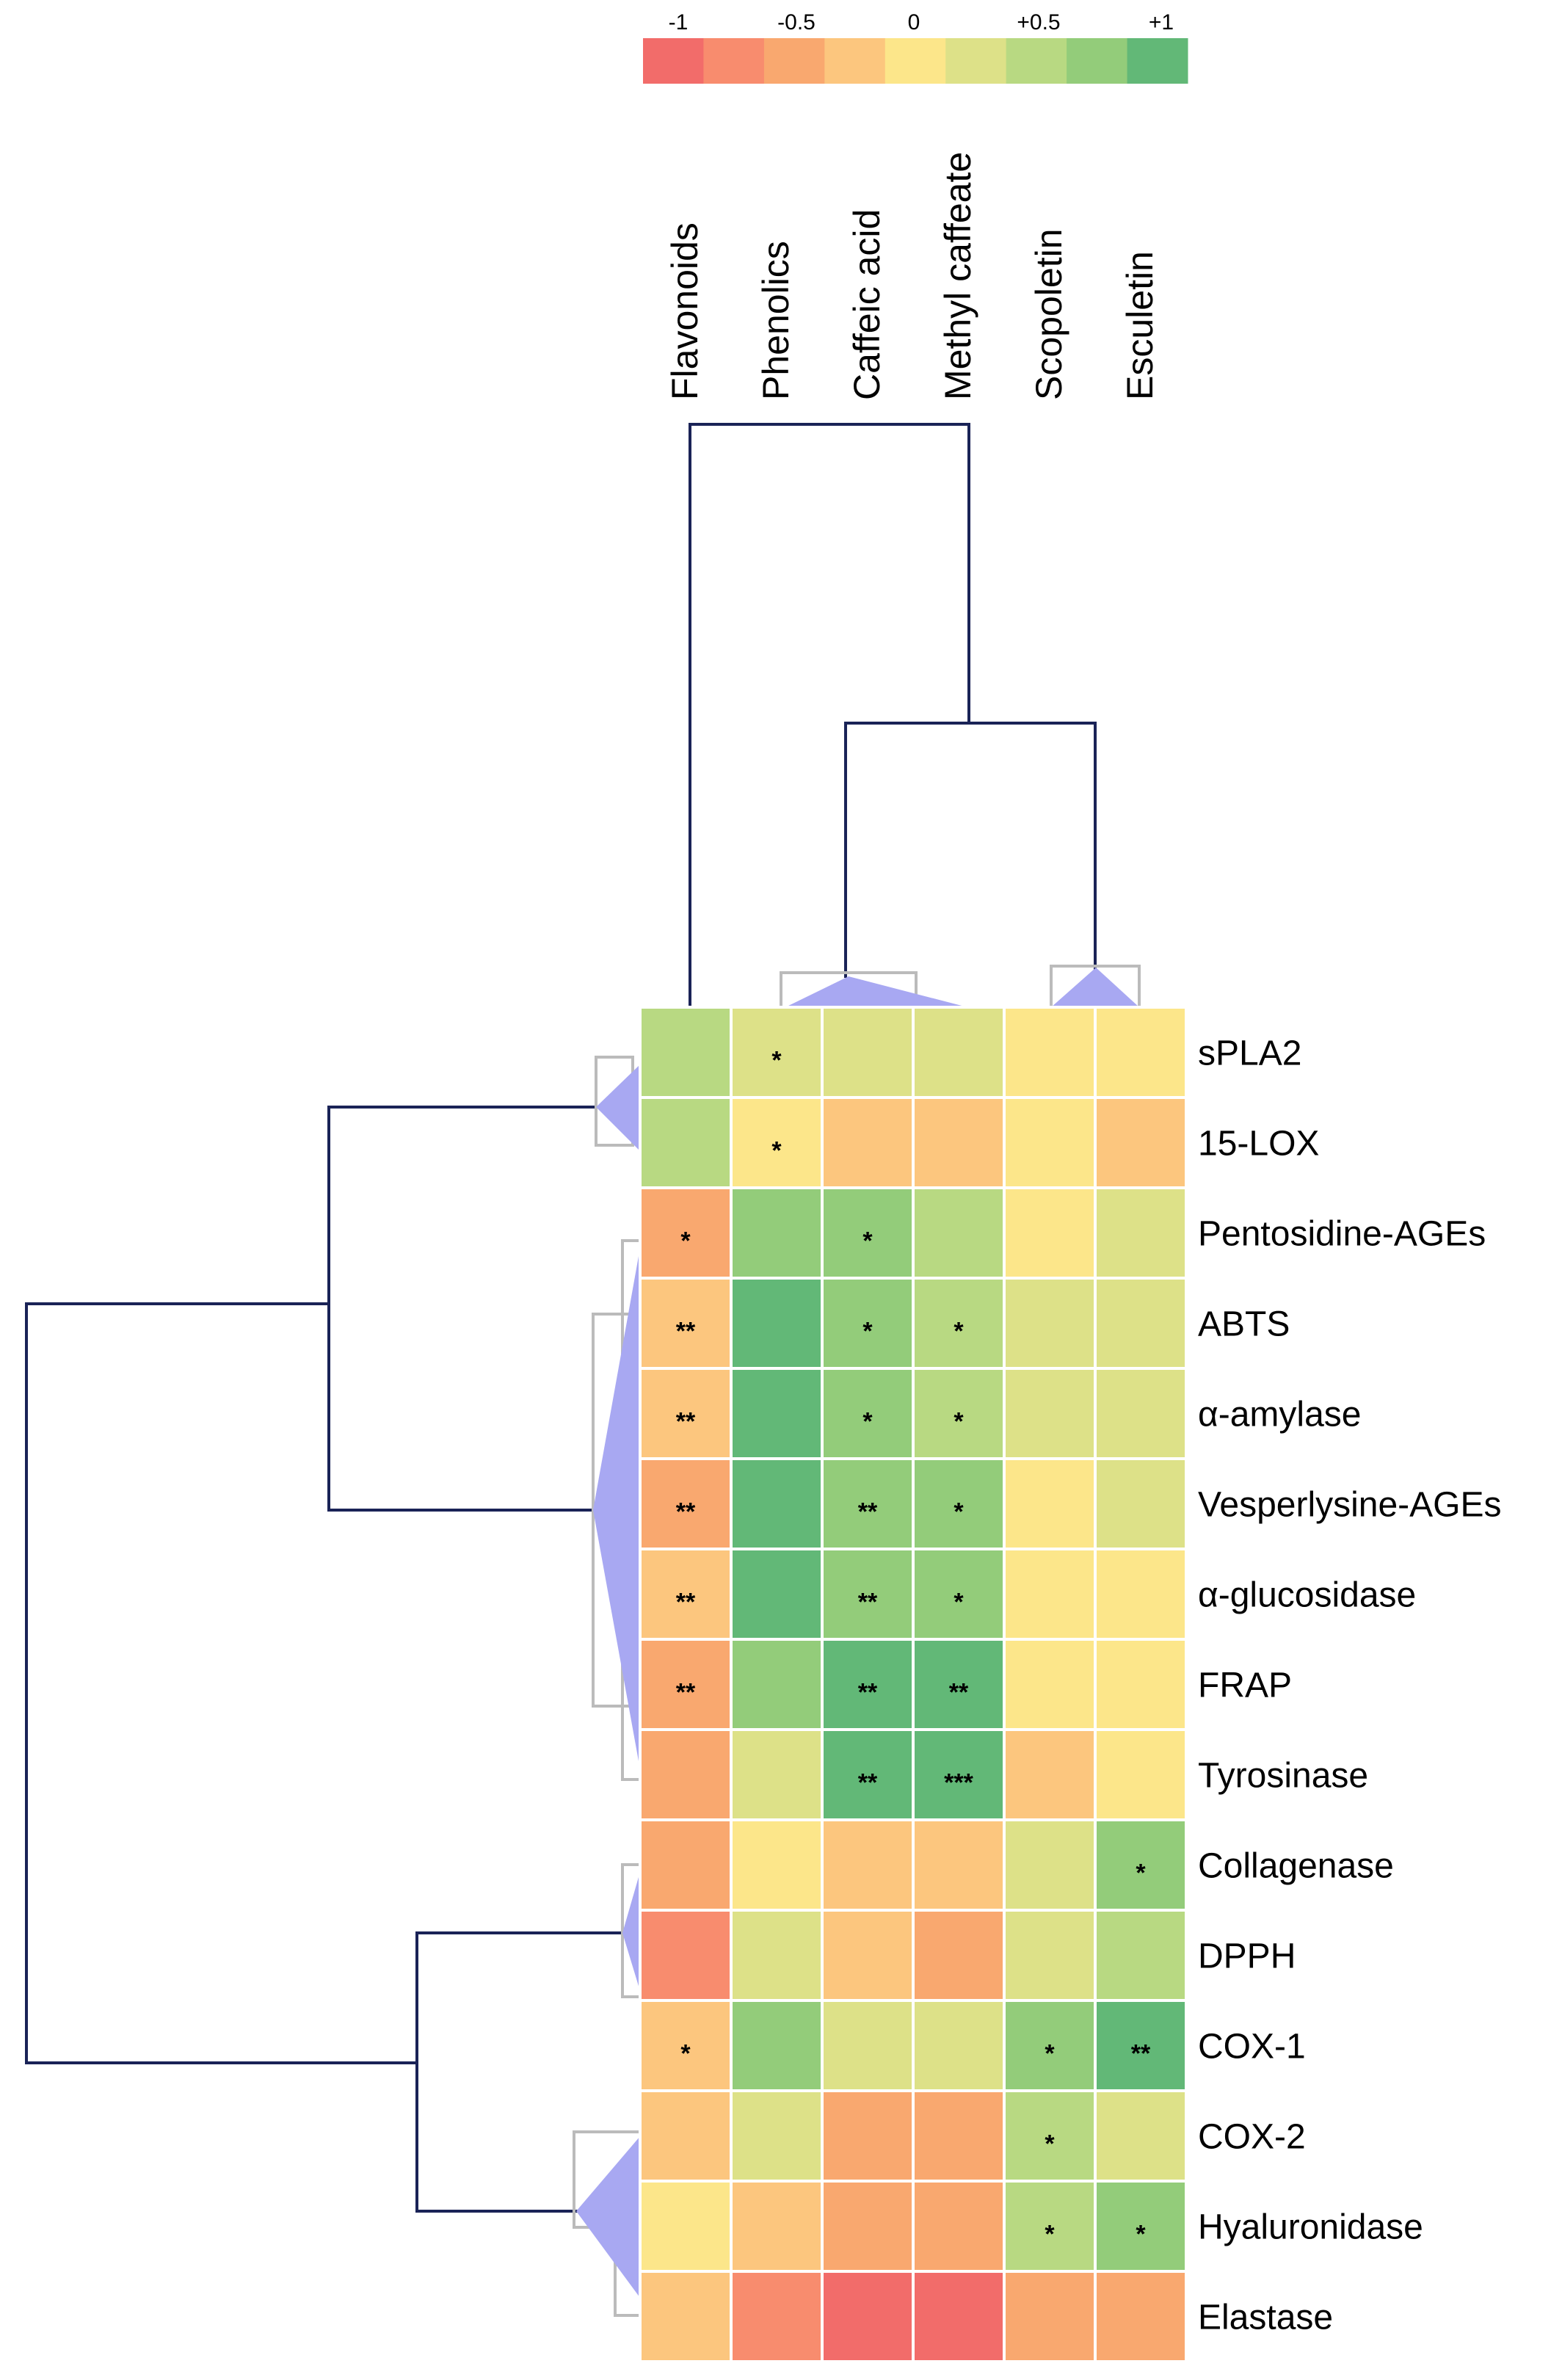  I want to click on row-label: ABTS, so click(1244, 1324).